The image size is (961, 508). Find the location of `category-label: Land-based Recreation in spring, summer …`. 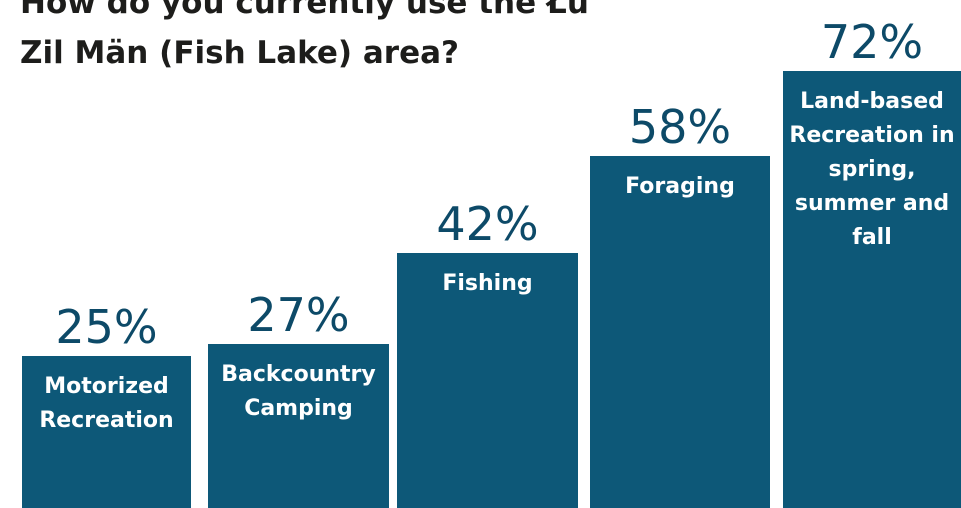

category-label: Land-based Recreation in spring, summer … is located at coordinates (872, 169).